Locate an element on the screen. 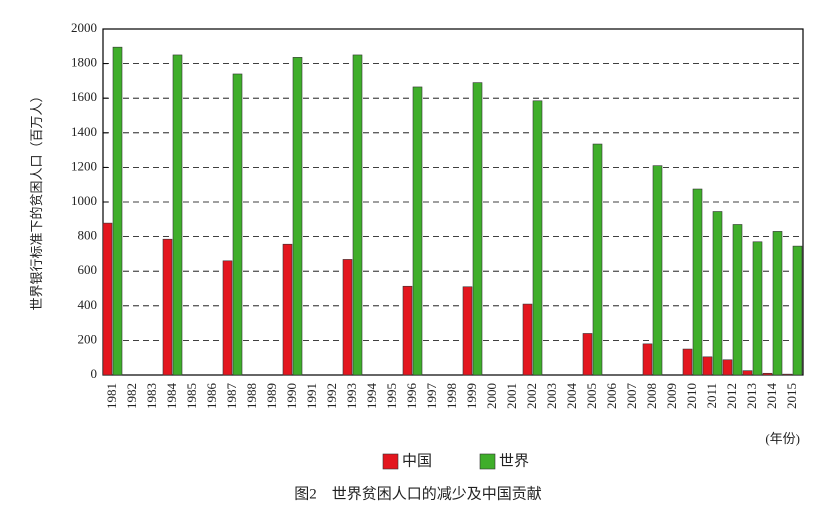 The height and width of the screenshot is (525, 837). x-tick-label: 1983 is located at coordinates (151, 396).